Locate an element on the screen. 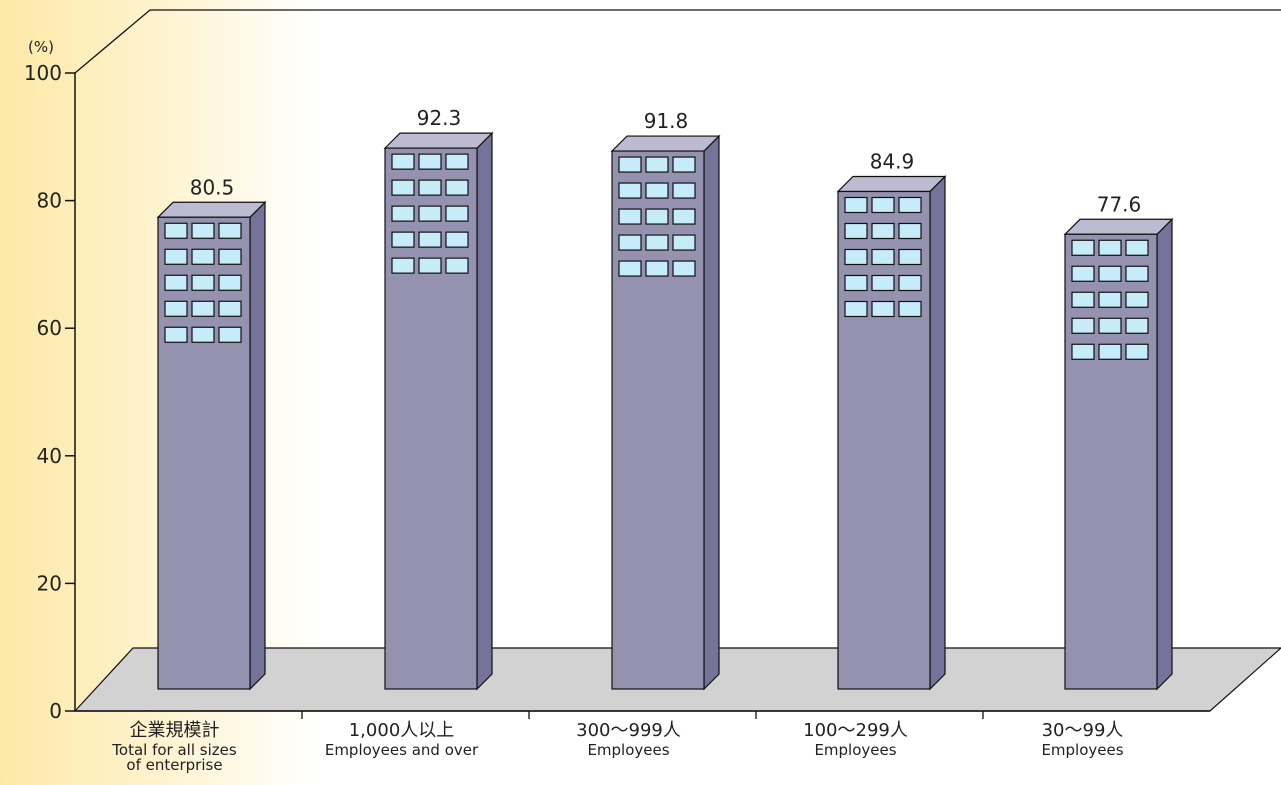 This screenshot has width=1281, height=785. category-label-en-4: Employees is located at coordinates (1082, 750).